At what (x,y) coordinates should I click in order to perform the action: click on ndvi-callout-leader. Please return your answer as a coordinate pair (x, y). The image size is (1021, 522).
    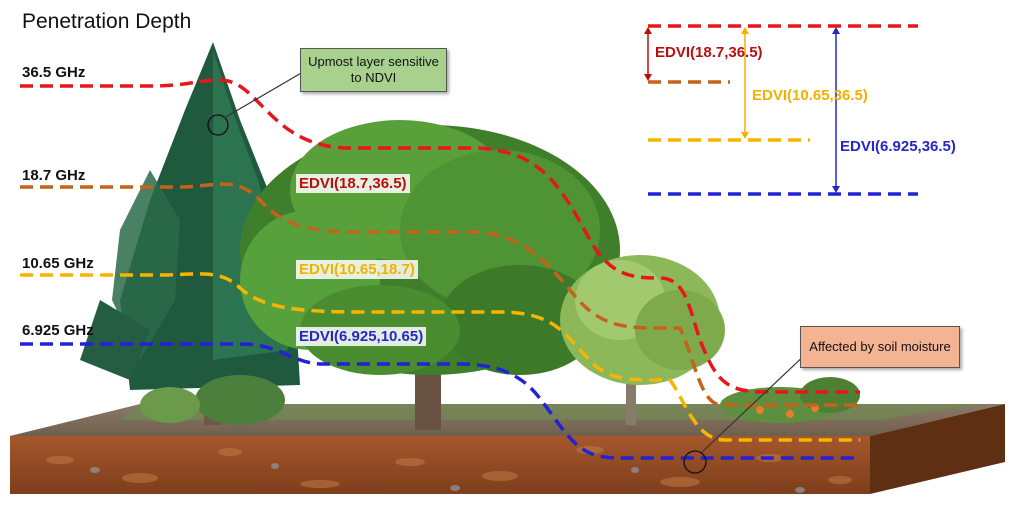
    Looking at the image, I should click on (263, 95).